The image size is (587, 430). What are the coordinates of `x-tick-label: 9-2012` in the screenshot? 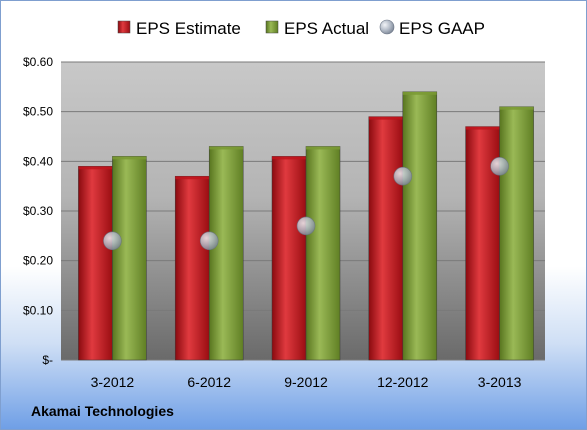 It's located at (306, 382).